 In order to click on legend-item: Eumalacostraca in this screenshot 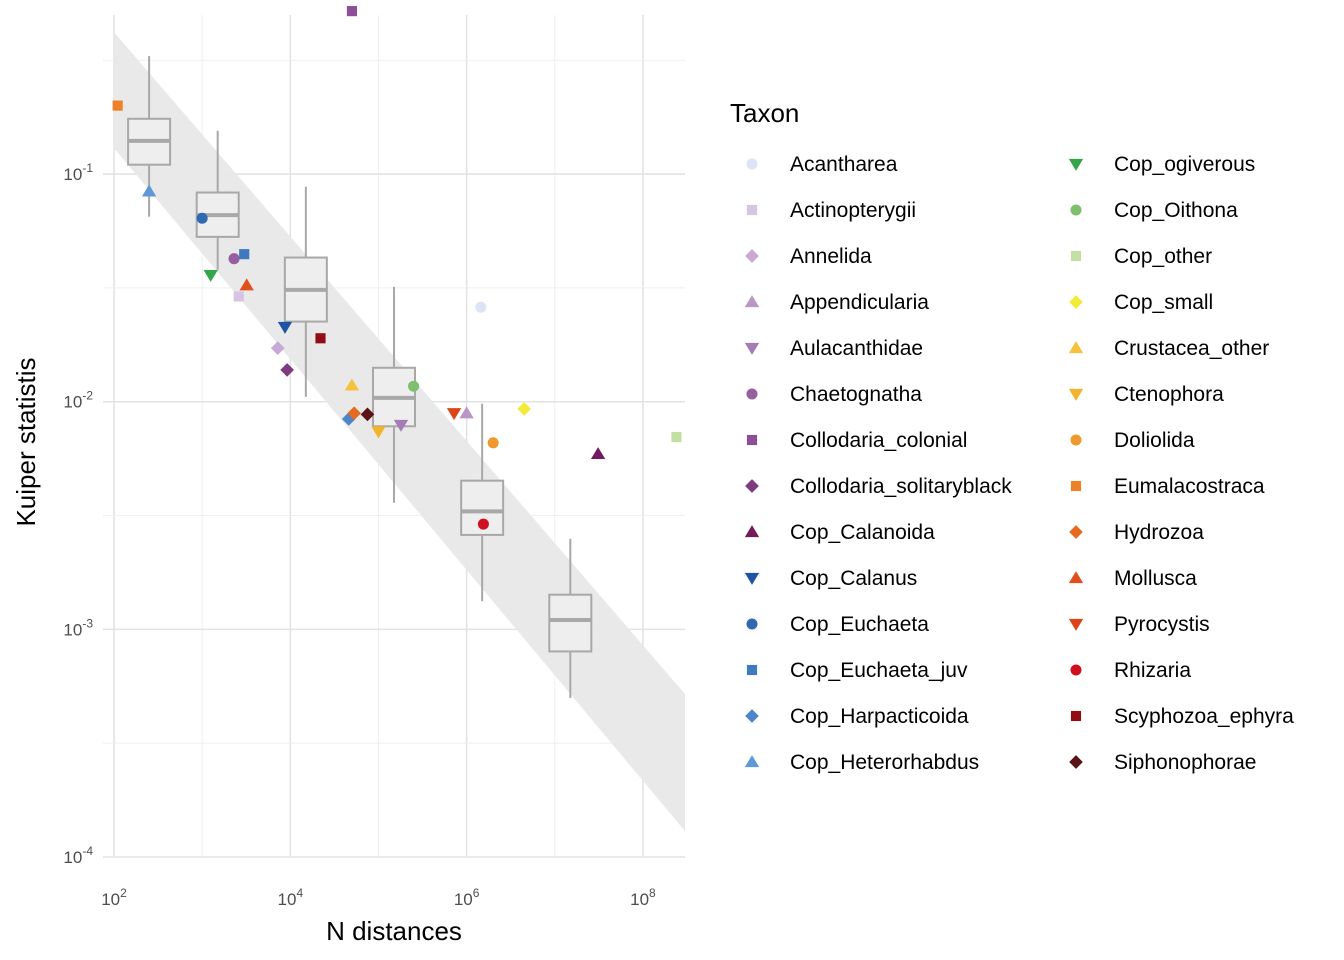, I will do `click(1167, 486)`.